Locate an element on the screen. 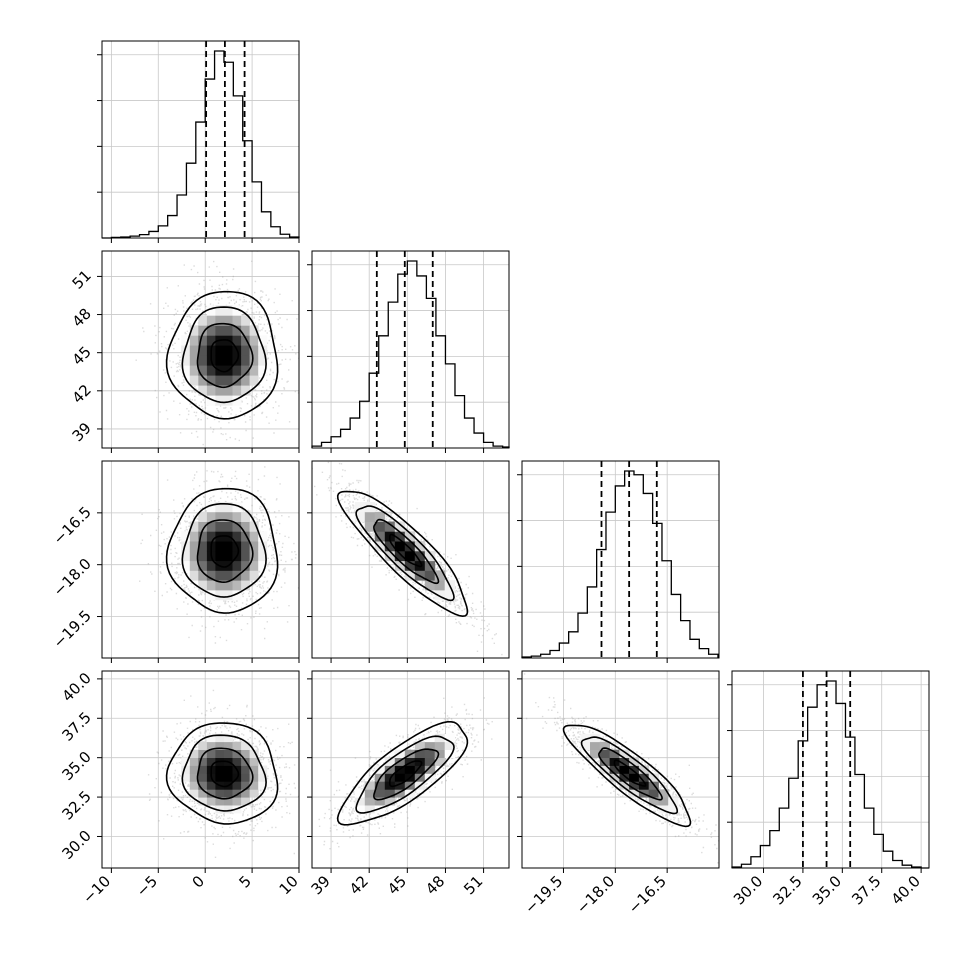  histogram-step is located at coordinates (201, 144).